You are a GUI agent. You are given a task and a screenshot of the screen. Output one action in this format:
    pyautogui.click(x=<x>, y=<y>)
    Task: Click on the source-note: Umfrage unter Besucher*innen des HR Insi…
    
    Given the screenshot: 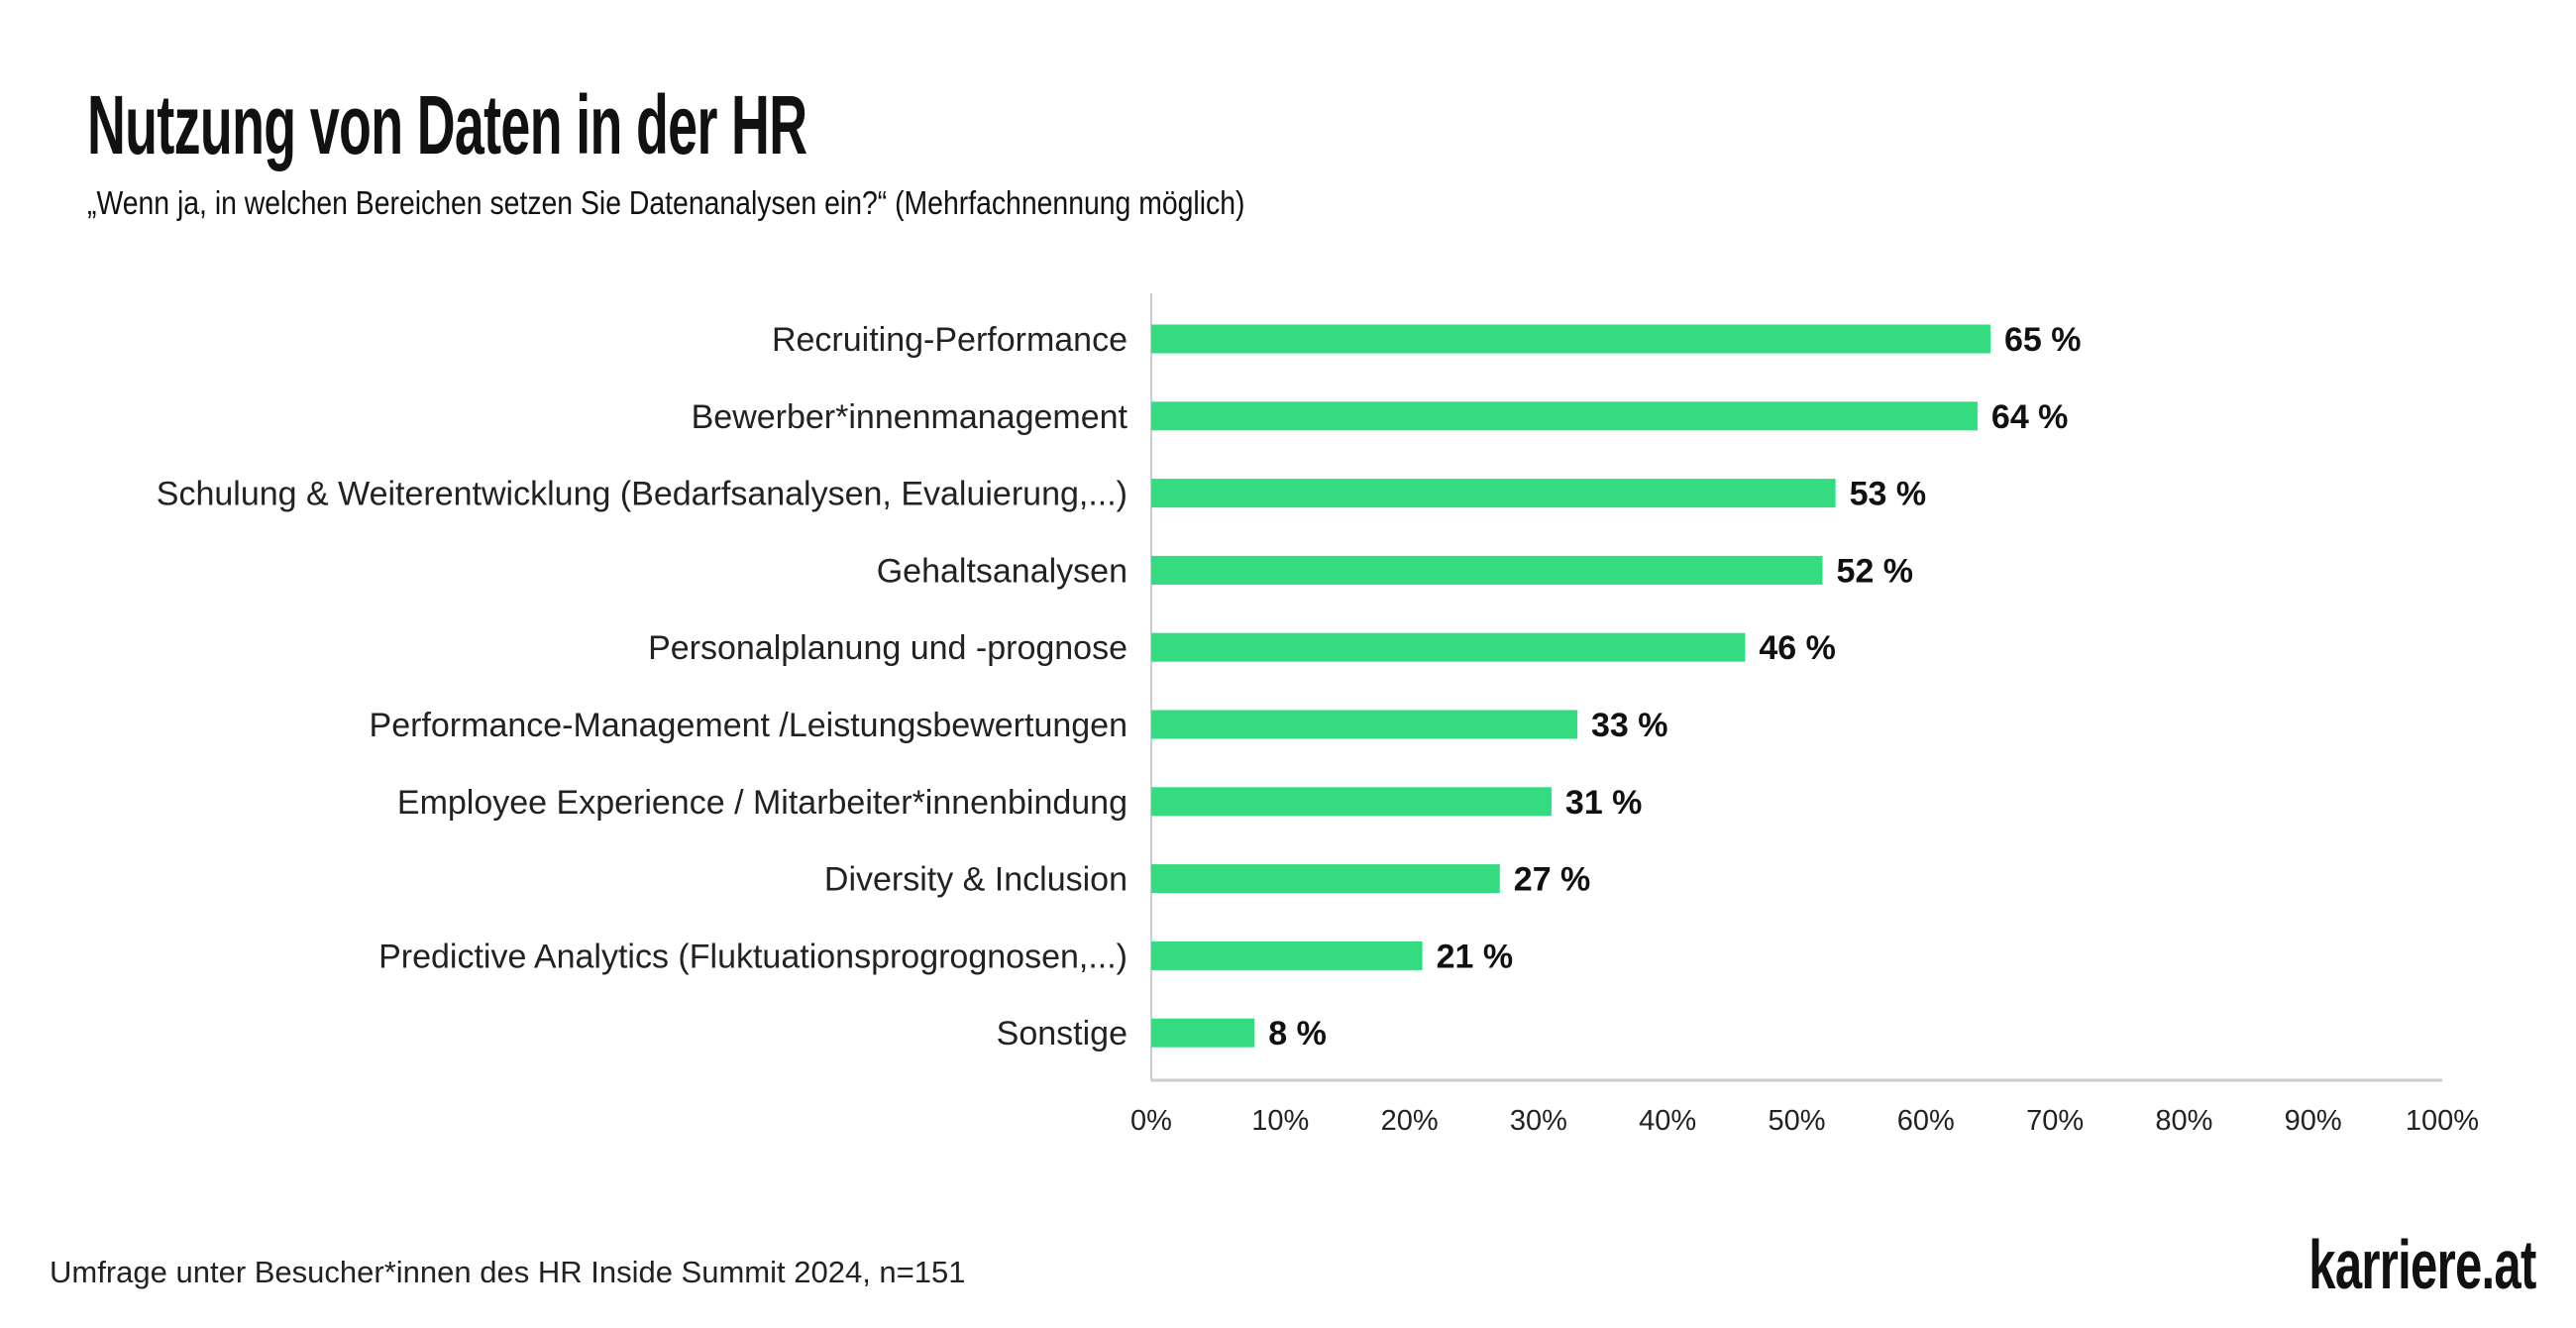 What is the action you would take?
    pyautogui.click(x=508, y=1272)
    